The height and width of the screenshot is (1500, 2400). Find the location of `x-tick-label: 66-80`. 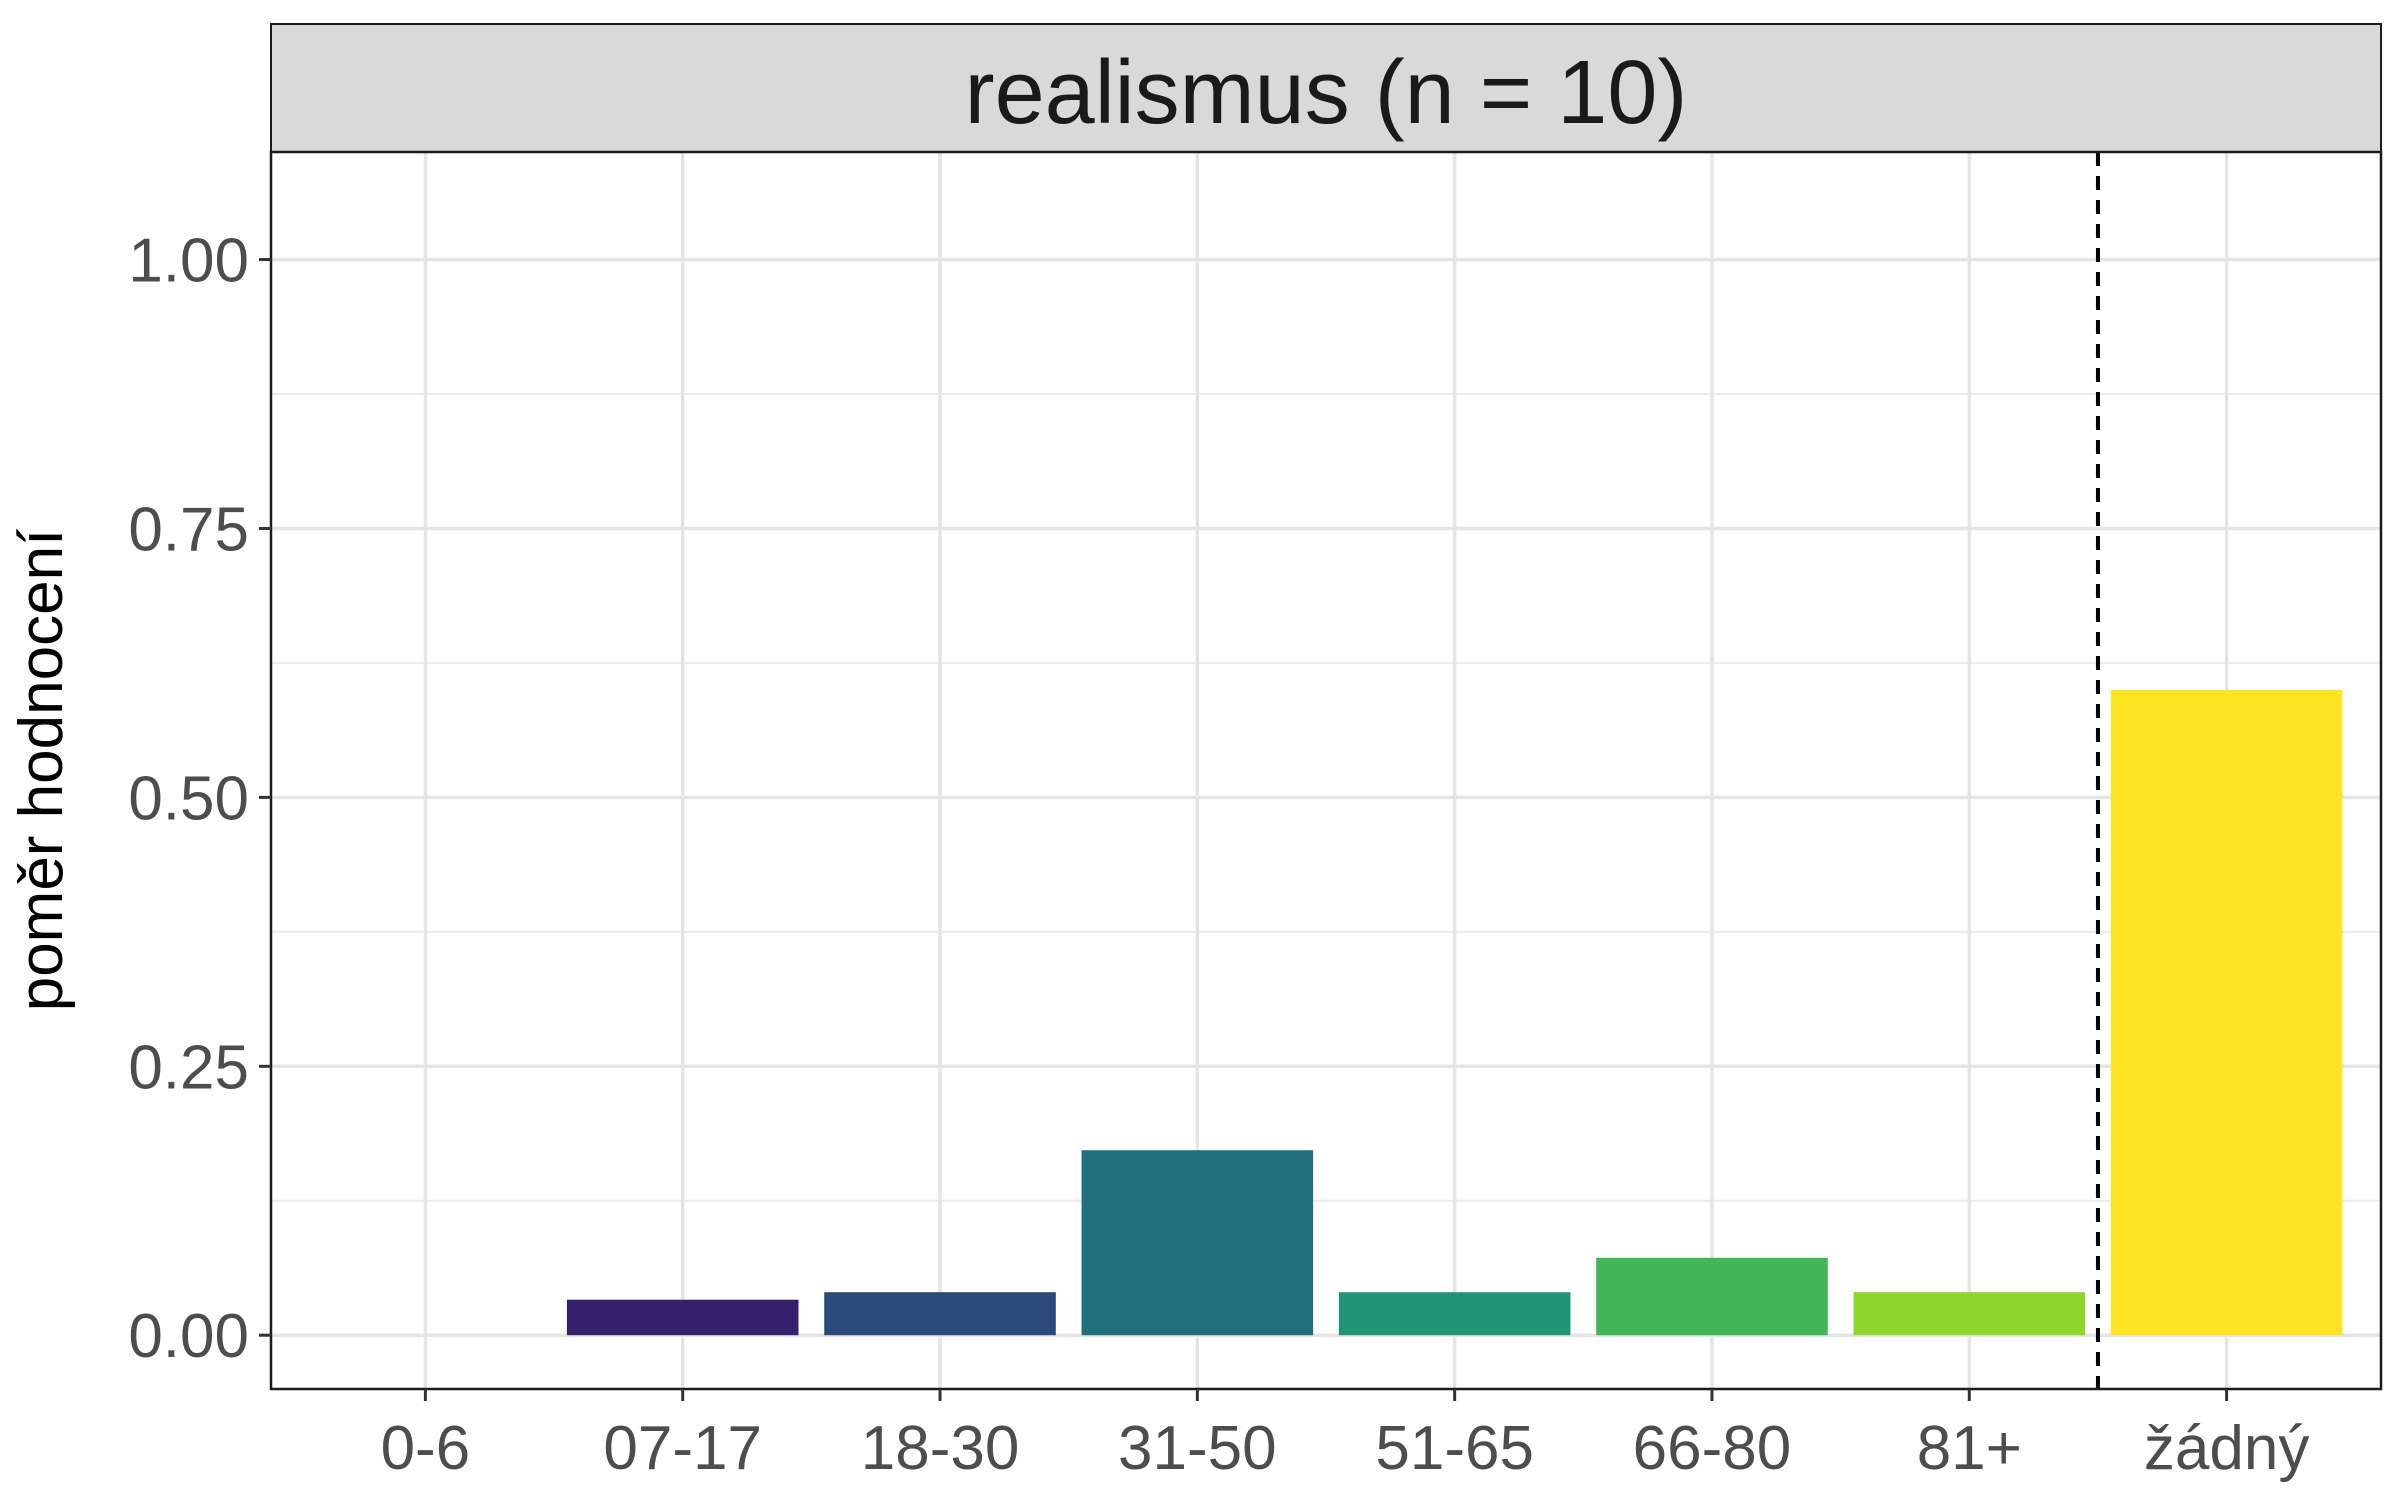

x-tick-label: 66-80 is located at coordinates (1712, 1448).